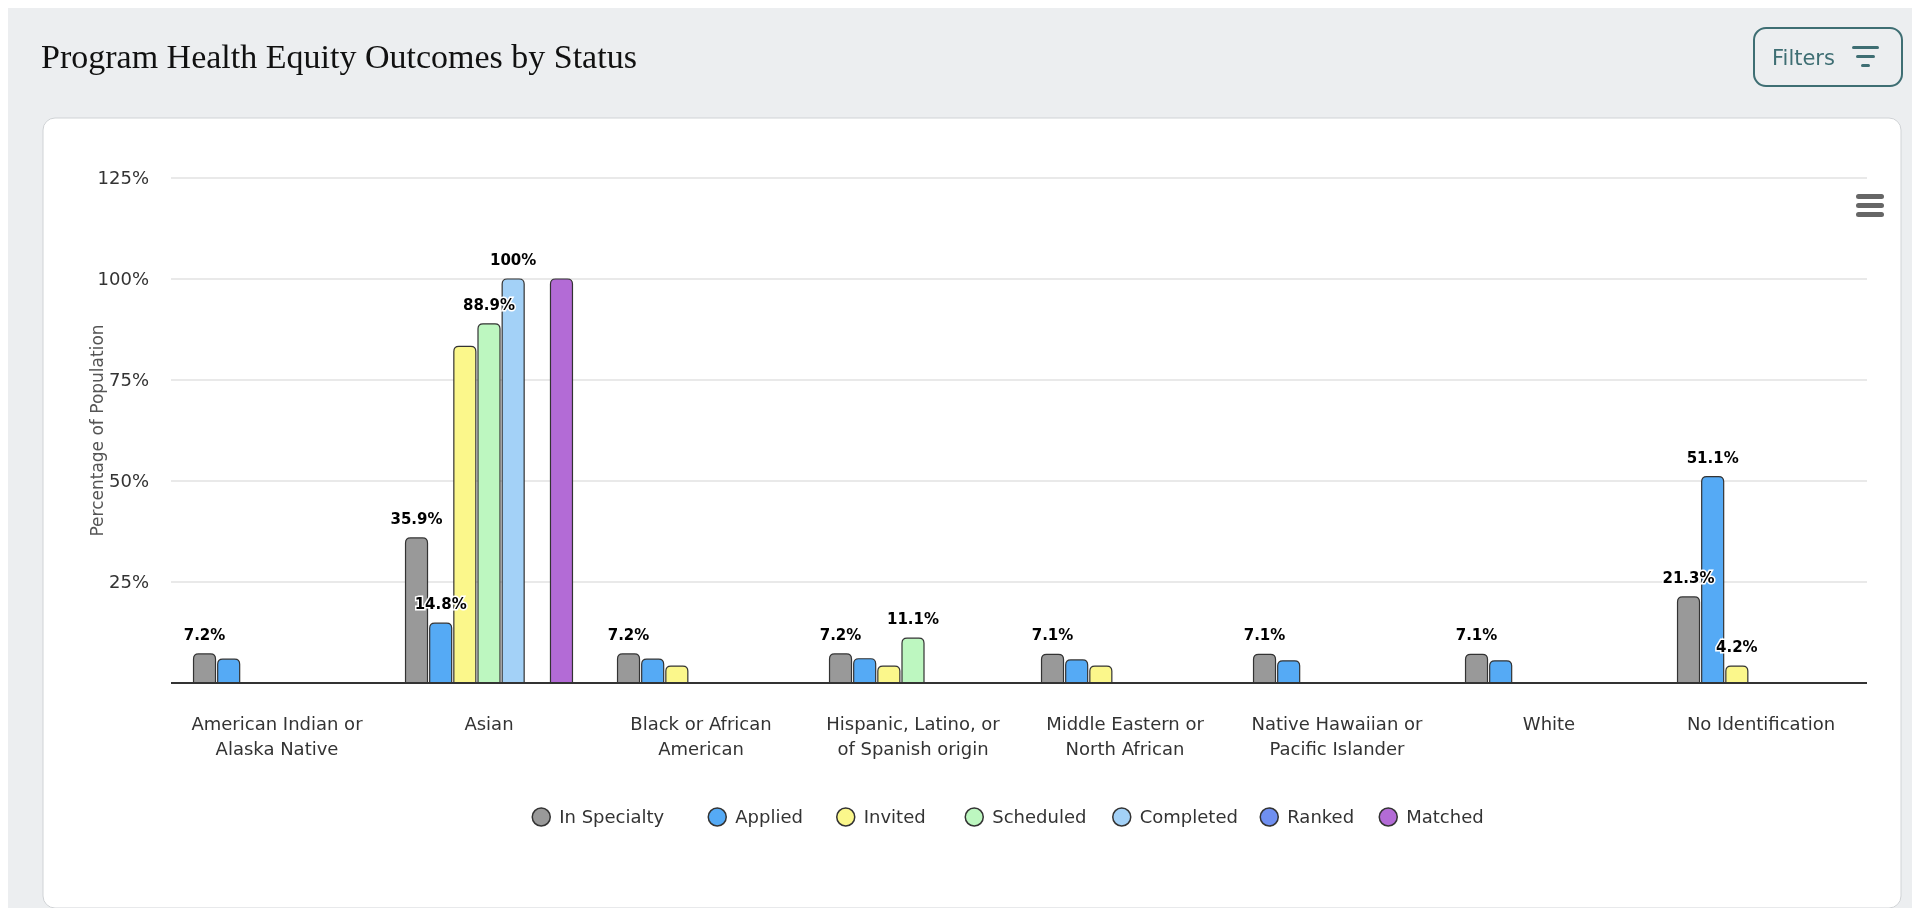  Describe the element at coordinates (489, 723) in the screenshot. I see `x-tick-label: Asian` at that location.